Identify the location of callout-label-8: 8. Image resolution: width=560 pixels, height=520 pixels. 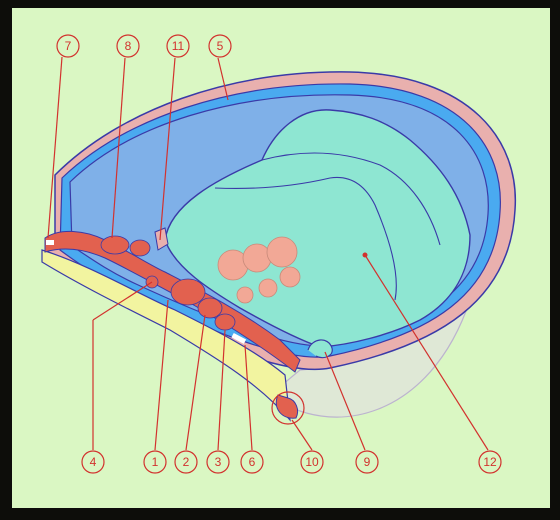
(128, 46).